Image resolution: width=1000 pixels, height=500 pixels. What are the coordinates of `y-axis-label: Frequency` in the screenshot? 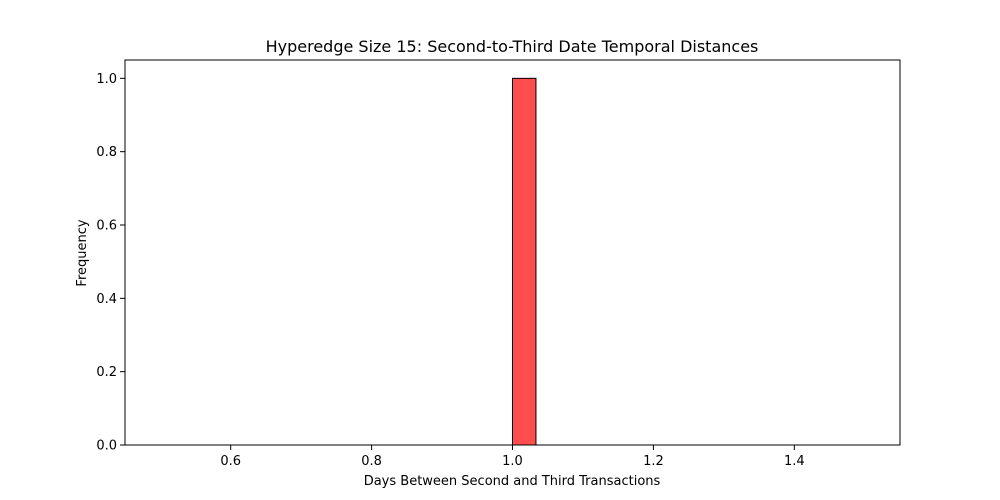 It's located at (82, 252).